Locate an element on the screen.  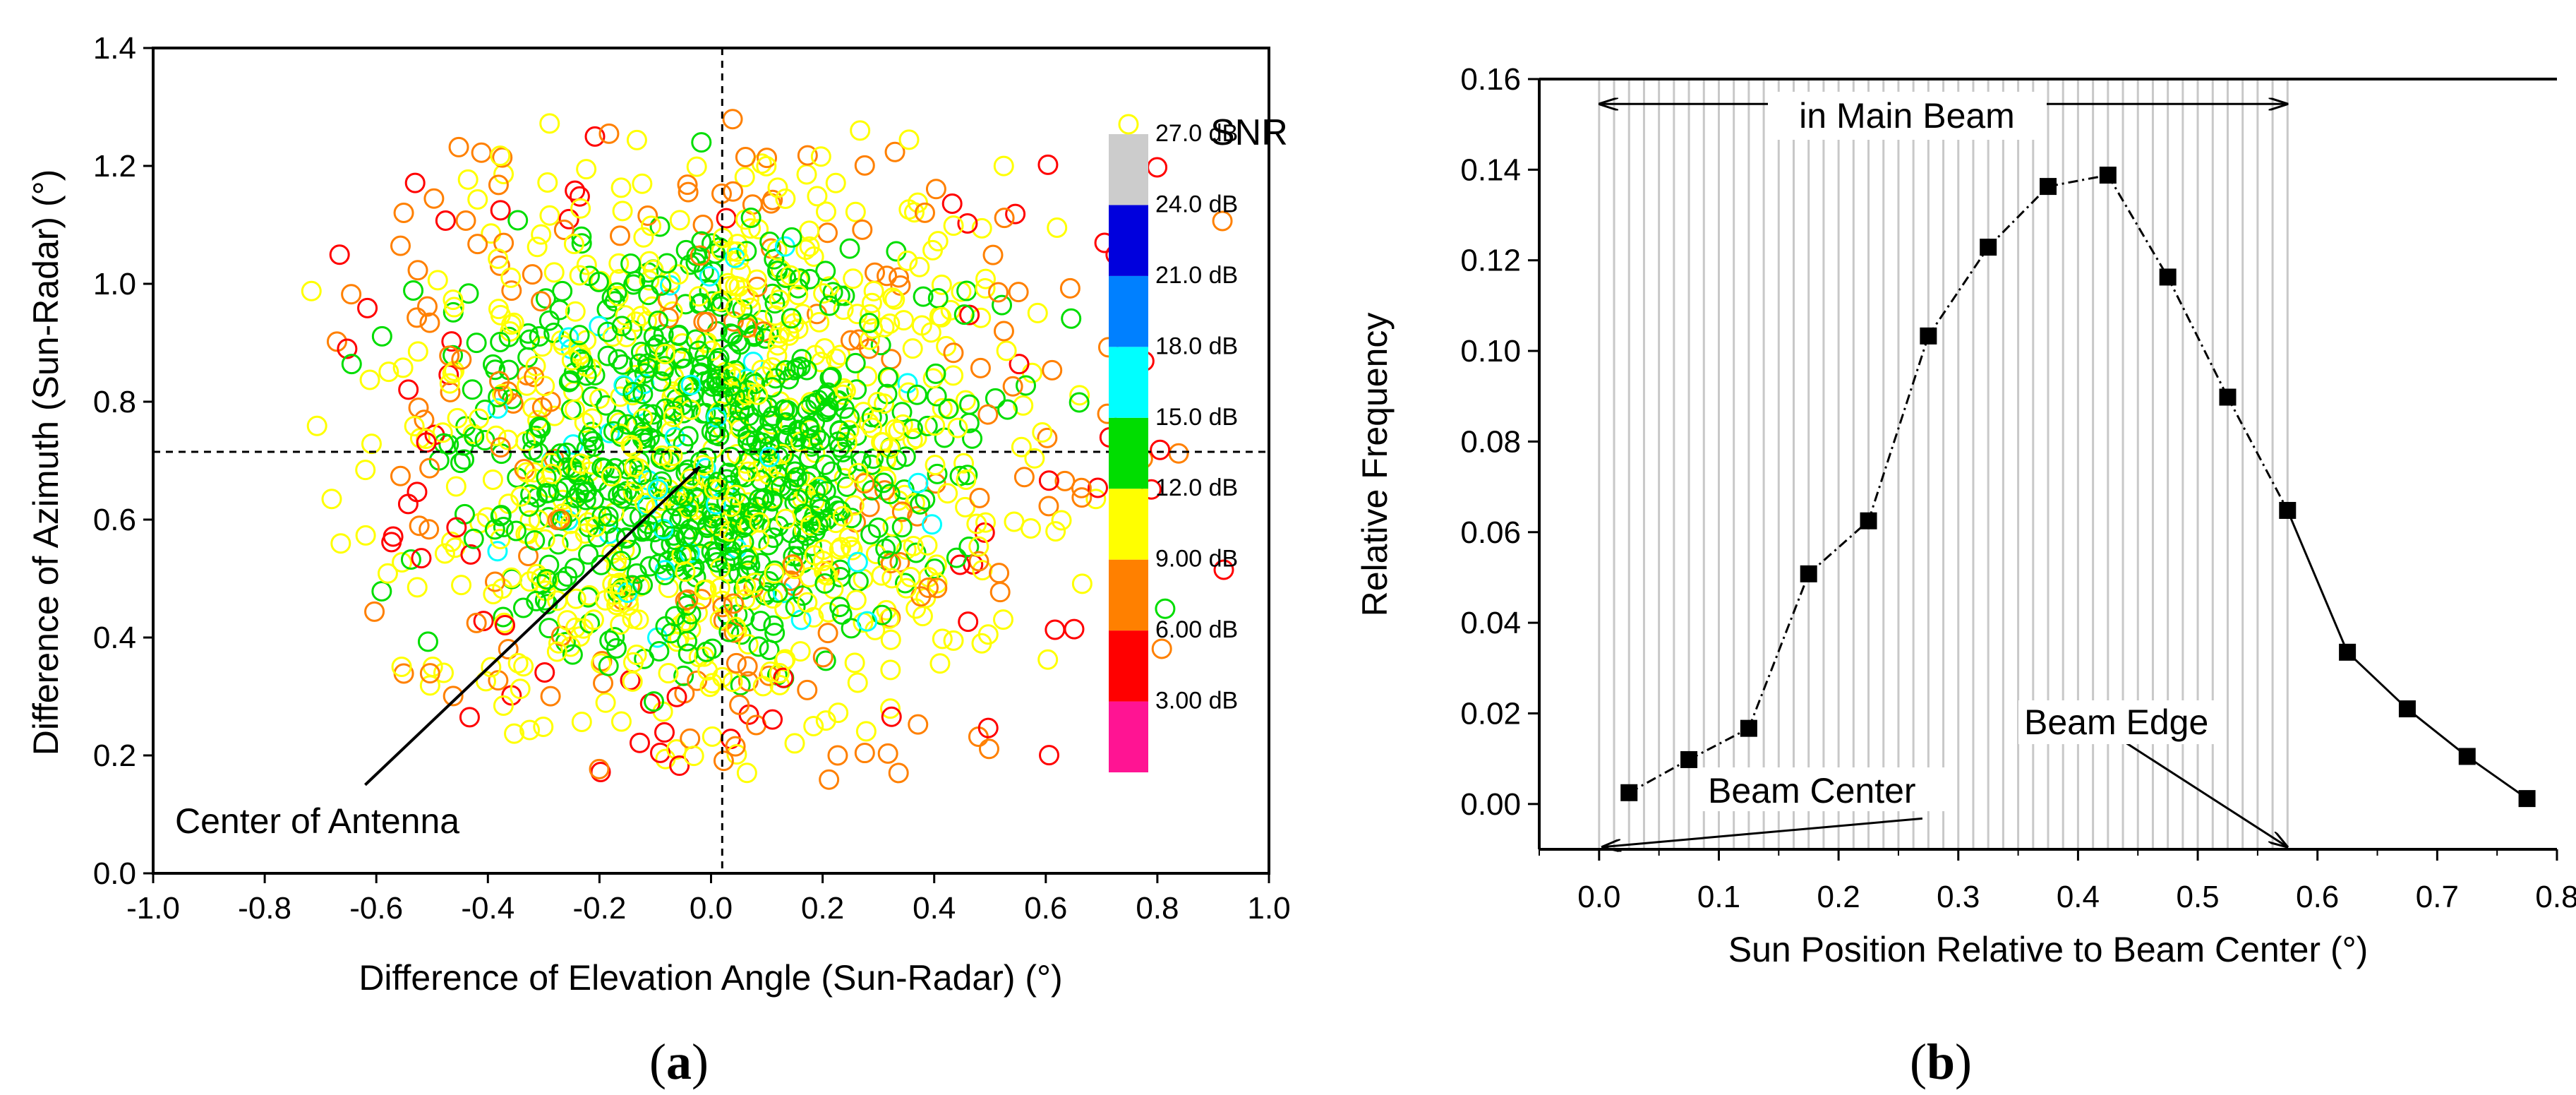
y-axis-ticks: 0.0 0.2 0.4 0.6 0.8 1.0 1.2 1.4 is located at coordinates (123, 461).